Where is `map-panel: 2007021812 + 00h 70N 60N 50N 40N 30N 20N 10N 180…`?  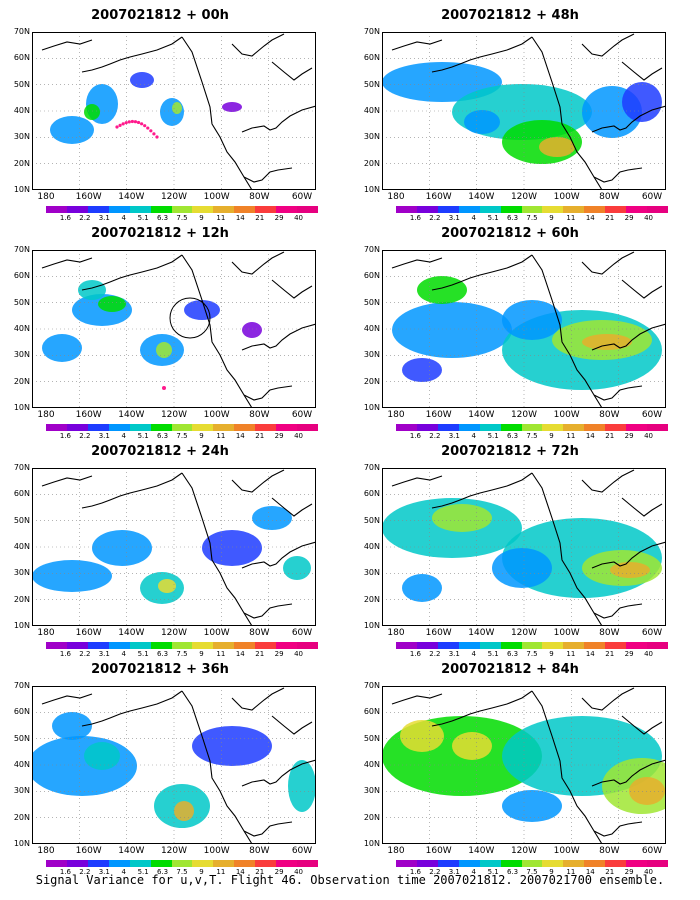 map-panel: 2007021812 + 00h 70N 60N 50N 40N 30N 20N 10N 180… is located at coordinates (160, 115).